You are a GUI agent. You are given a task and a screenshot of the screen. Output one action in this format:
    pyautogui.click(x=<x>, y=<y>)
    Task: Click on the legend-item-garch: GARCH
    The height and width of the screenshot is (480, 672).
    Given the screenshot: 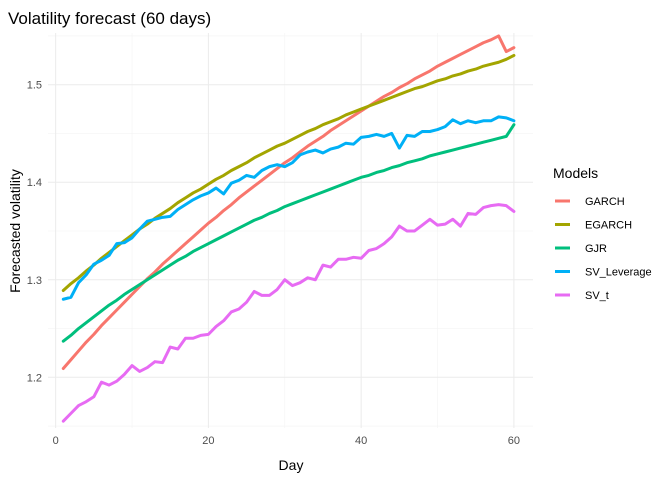 What is the action you would take?
    pyautogui.click(x=590, y=202)
    